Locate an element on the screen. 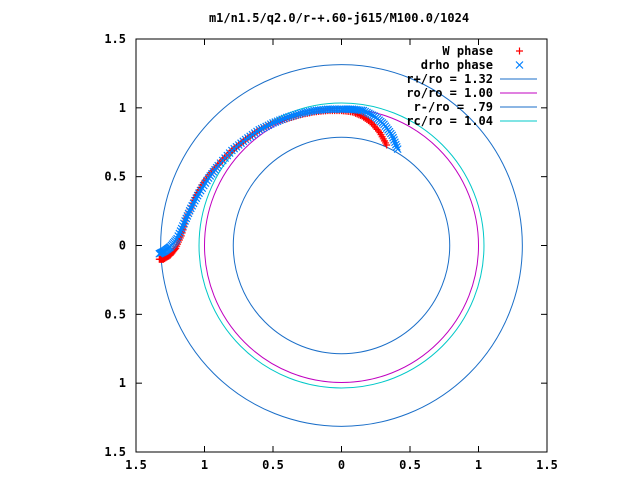 Image resolution: width=640 pixels, height=480 pixels. x-tick-label: 0 is located at coordinates (341, 465).